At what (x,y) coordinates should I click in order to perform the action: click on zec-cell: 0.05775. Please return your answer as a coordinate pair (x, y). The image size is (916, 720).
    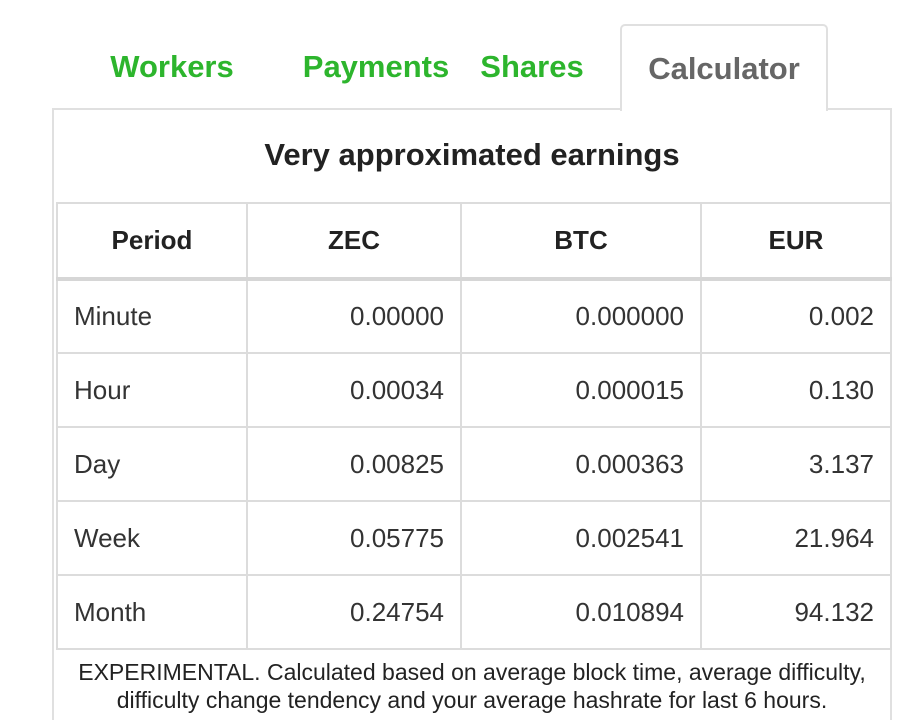
    Looking at the image, I should click on (354, 538).